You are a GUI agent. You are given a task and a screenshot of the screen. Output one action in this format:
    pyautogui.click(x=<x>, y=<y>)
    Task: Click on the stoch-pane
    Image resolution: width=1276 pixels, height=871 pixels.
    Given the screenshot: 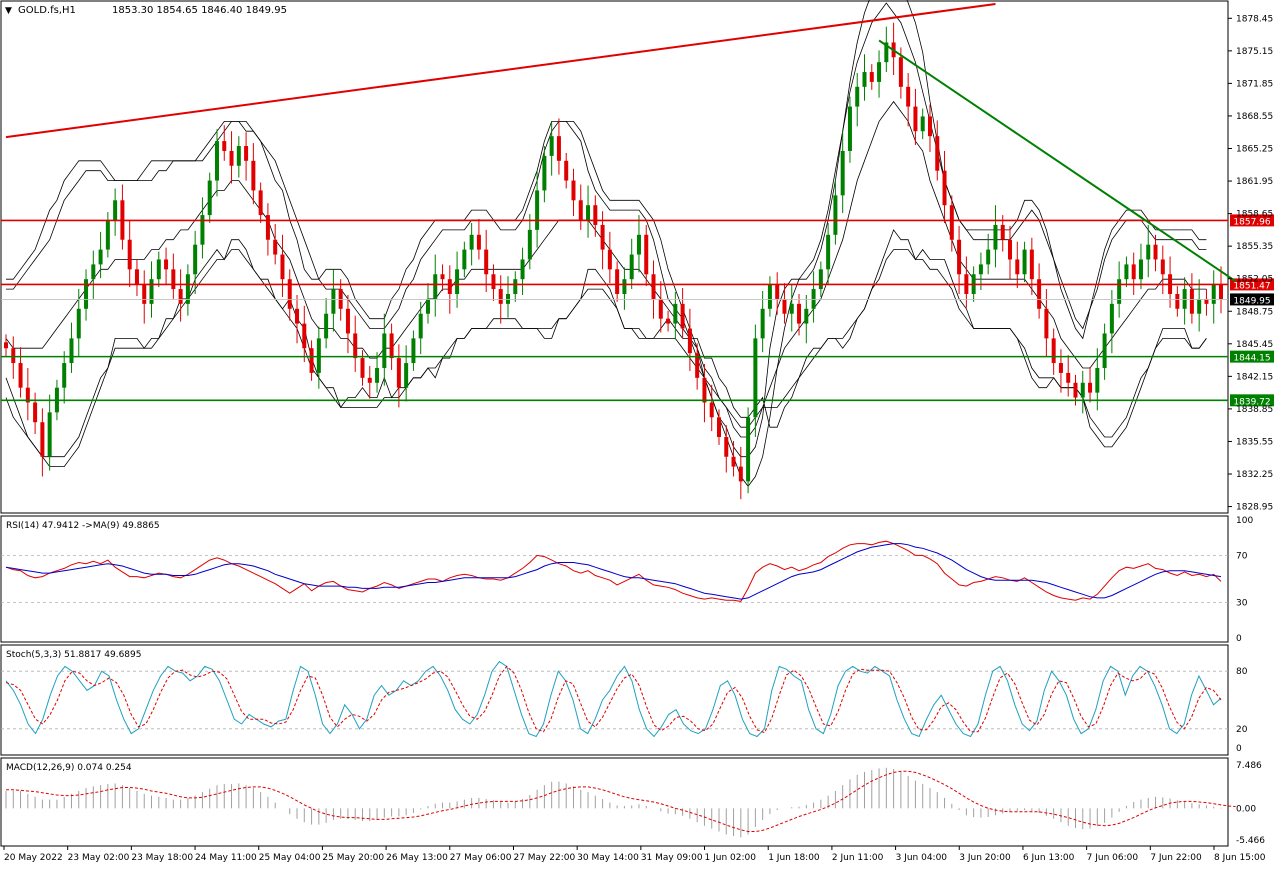 What is the action you would take?
    pyautogui.click(x=614, y=700)
    